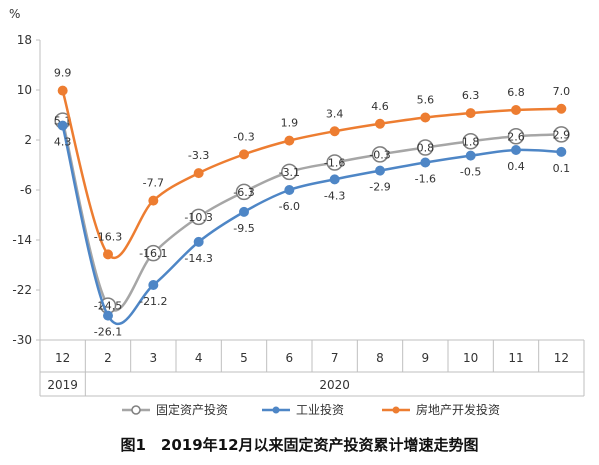  I want to click on data-label: -24.5, so click(108, 306).